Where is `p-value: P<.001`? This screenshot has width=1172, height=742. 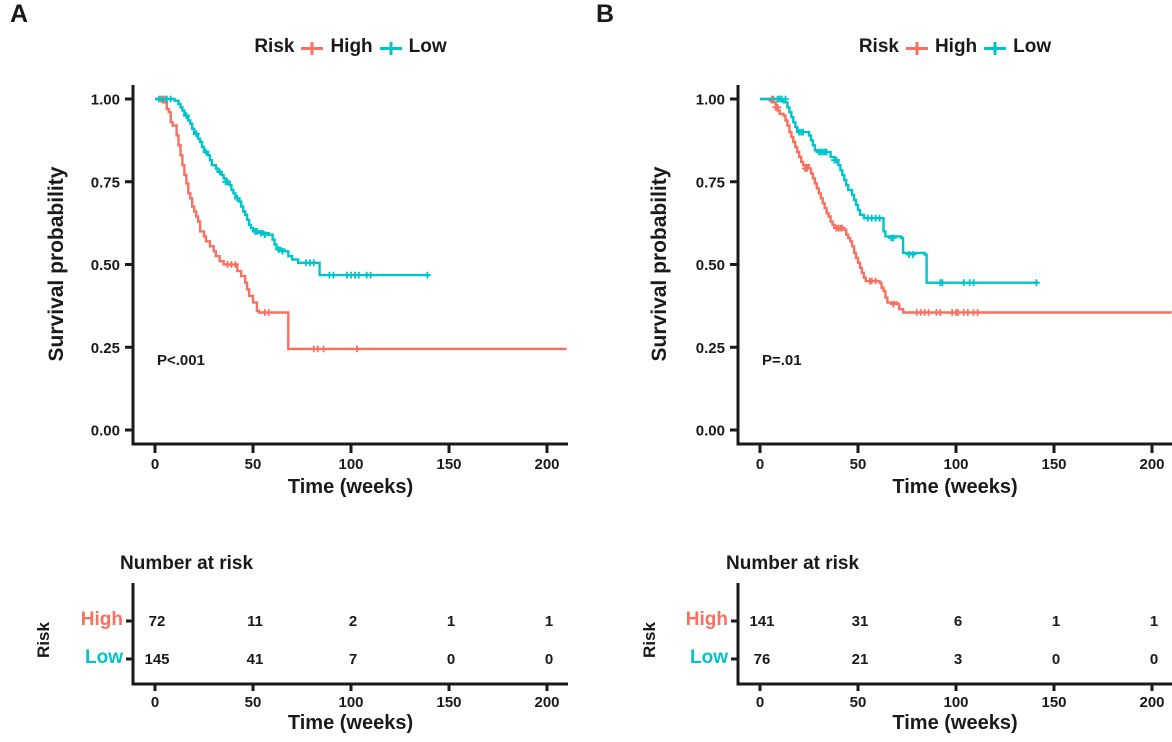
p-value: P<.001 is located at coordinates (181, 360).